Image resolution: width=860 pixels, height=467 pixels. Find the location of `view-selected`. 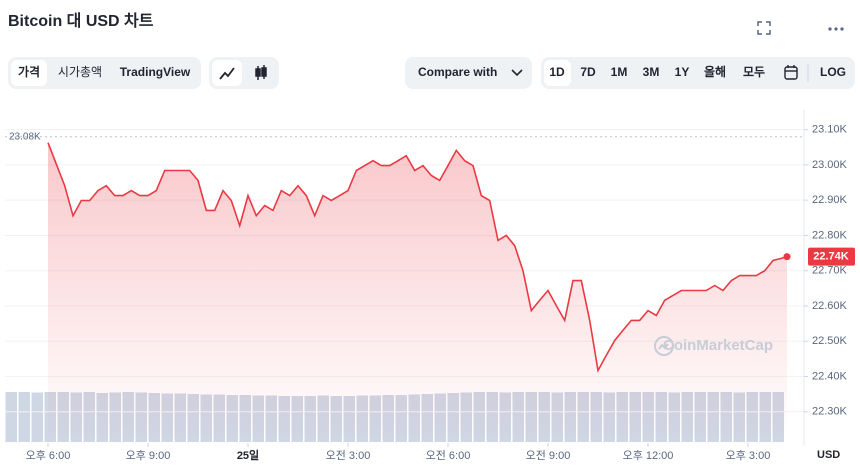

view-selected is located at coordinates (29, 73).